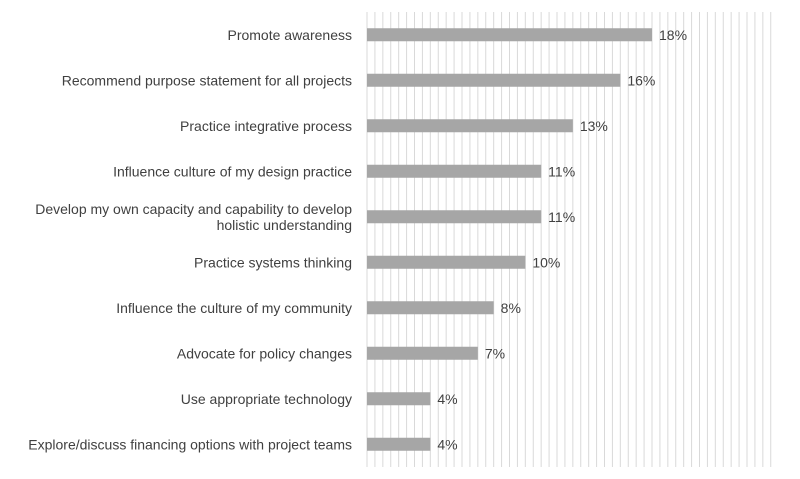  I want to click on value-label-10: 4%, so click(447, 444).